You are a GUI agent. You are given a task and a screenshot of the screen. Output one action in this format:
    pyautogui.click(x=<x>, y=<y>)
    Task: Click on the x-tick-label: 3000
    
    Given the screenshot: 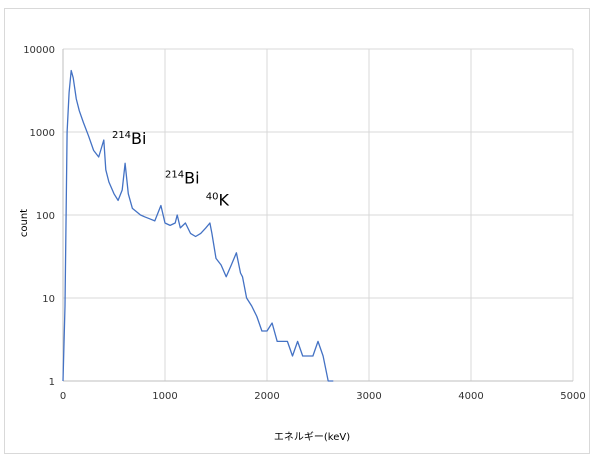 What is the action you would take?
    pyautogui.click(x=368, y=396)
    